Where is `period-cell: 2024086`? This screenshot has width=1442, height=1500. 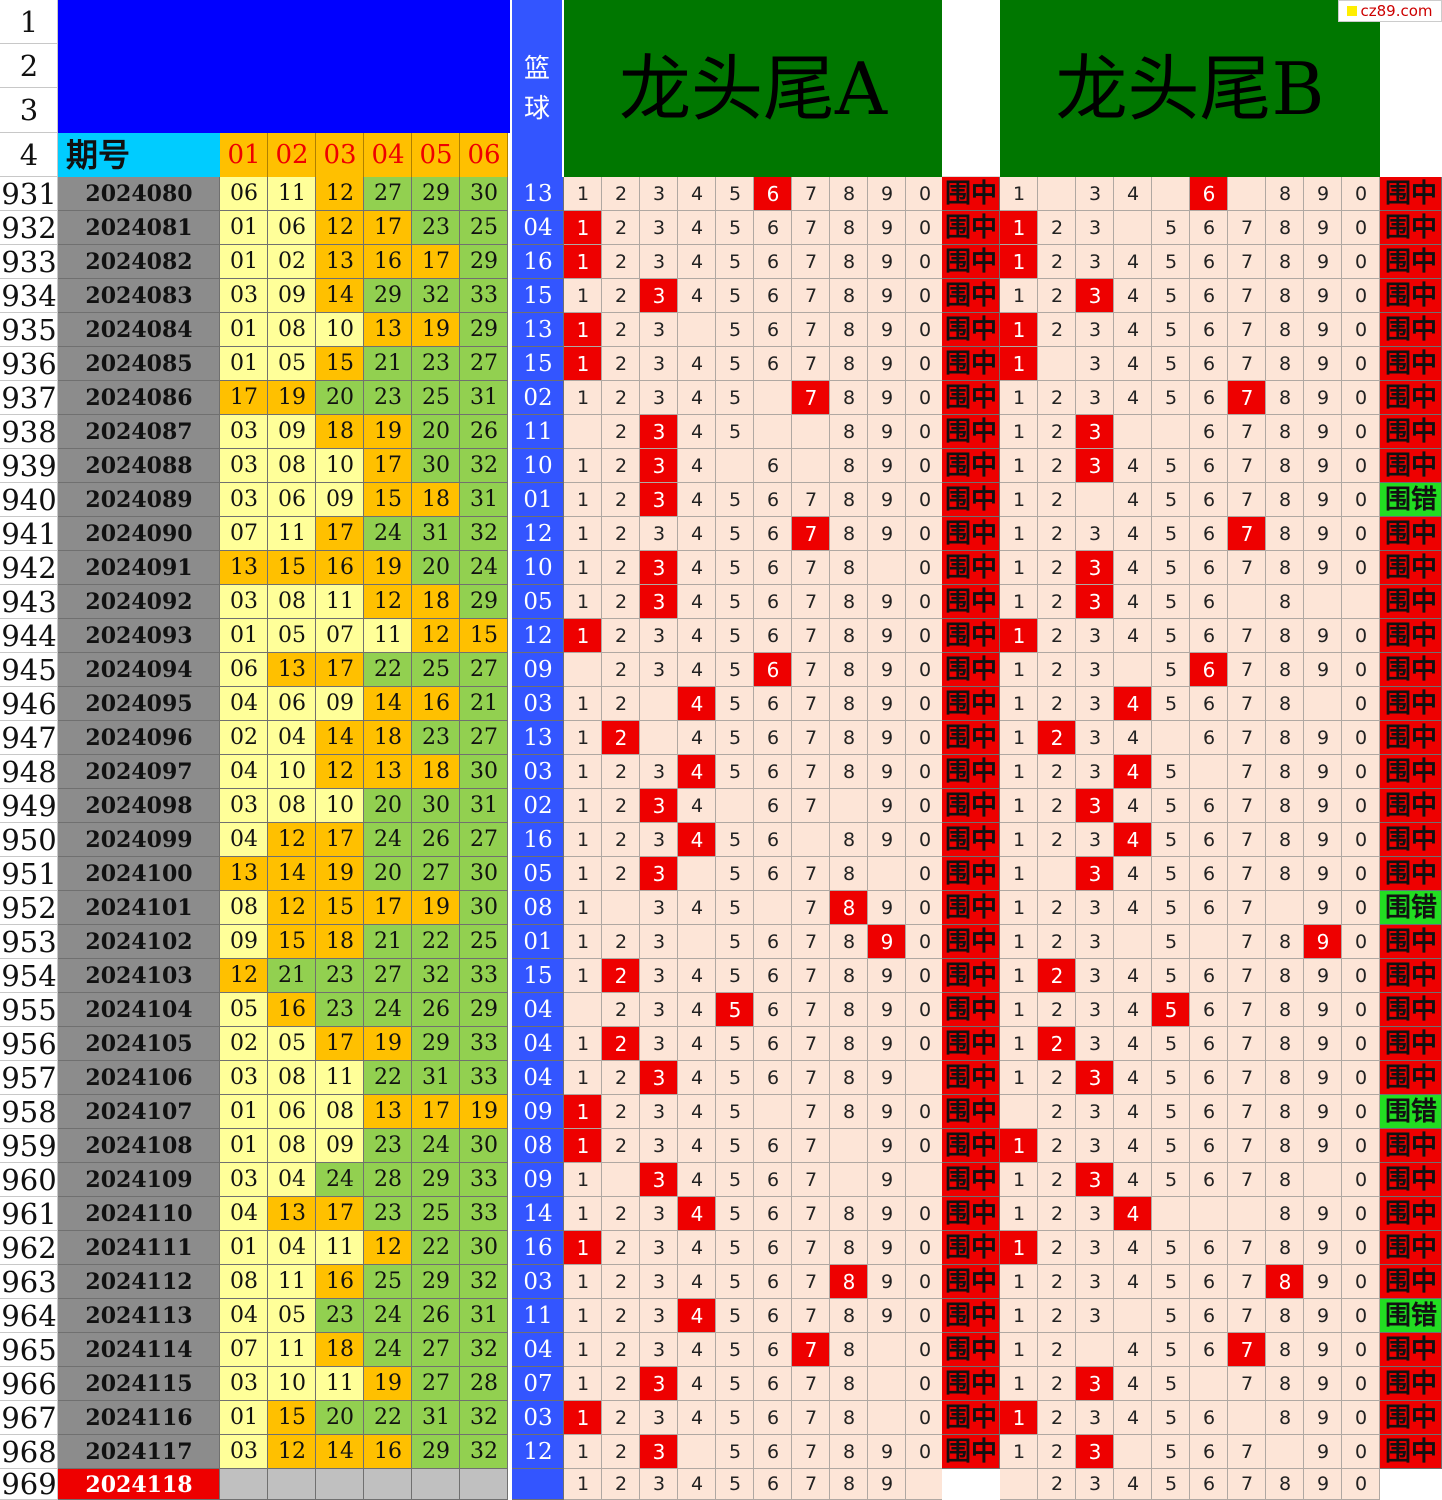 period-cell: 2024086 is located at coordinates (139, 398).